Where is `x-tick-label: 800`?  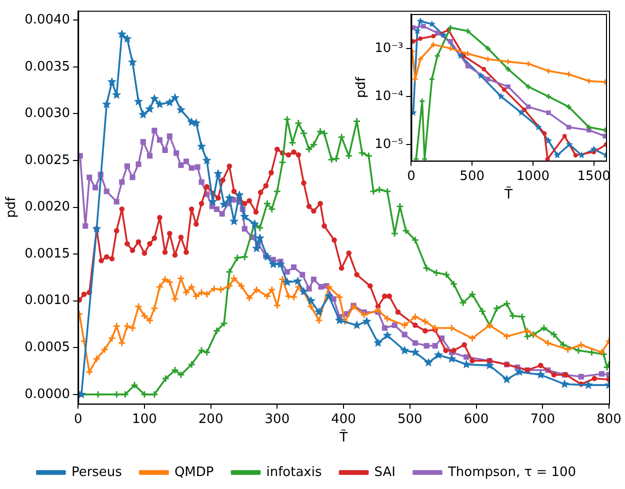
x-tick-label: 800 is located at coordinates (609, 419).